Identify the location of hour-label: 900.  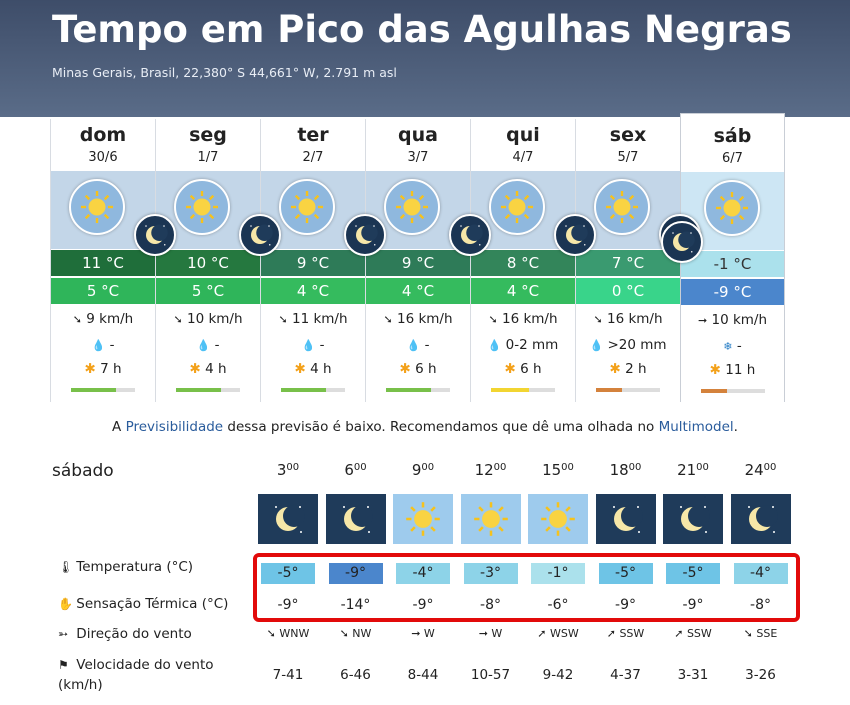
(423, 470).